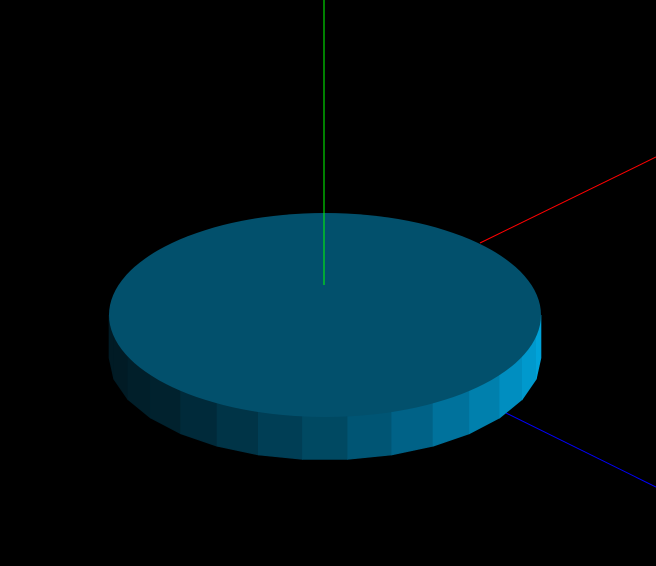 The width and height of the screenshot is (656, 566). I want to click on x-axis-line, so click(567, 200).